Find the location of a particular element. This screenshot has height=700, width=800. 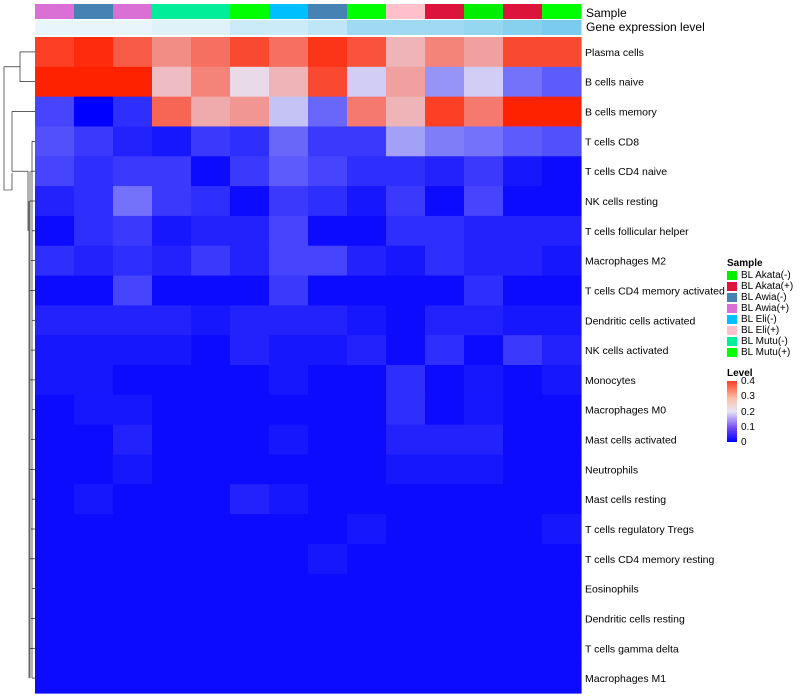

row-label: Macrophages M2 is located at coordinates (625, 262).